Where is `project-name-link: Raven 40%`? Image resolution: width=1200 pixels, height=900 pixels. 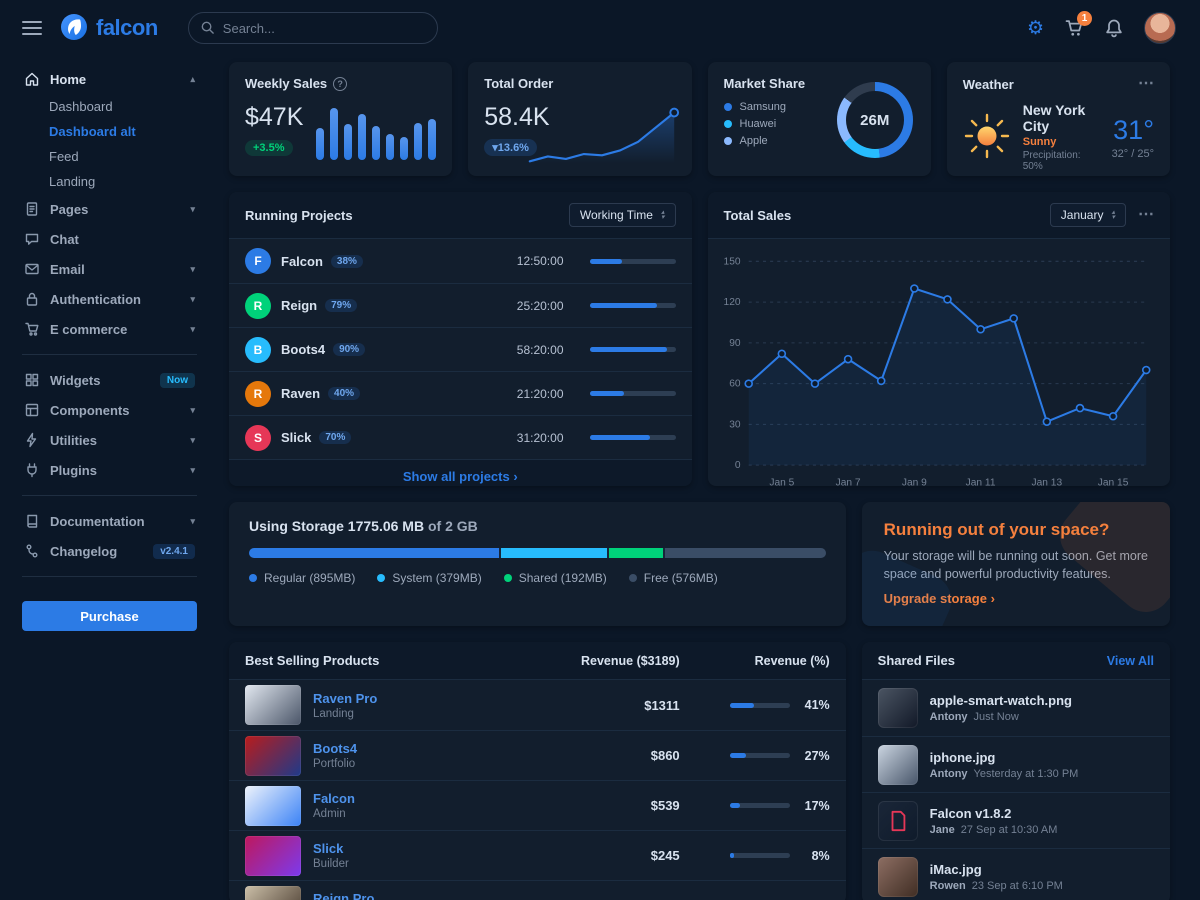 project-name-link: Raven 40% is located at coordinates (382, 393).